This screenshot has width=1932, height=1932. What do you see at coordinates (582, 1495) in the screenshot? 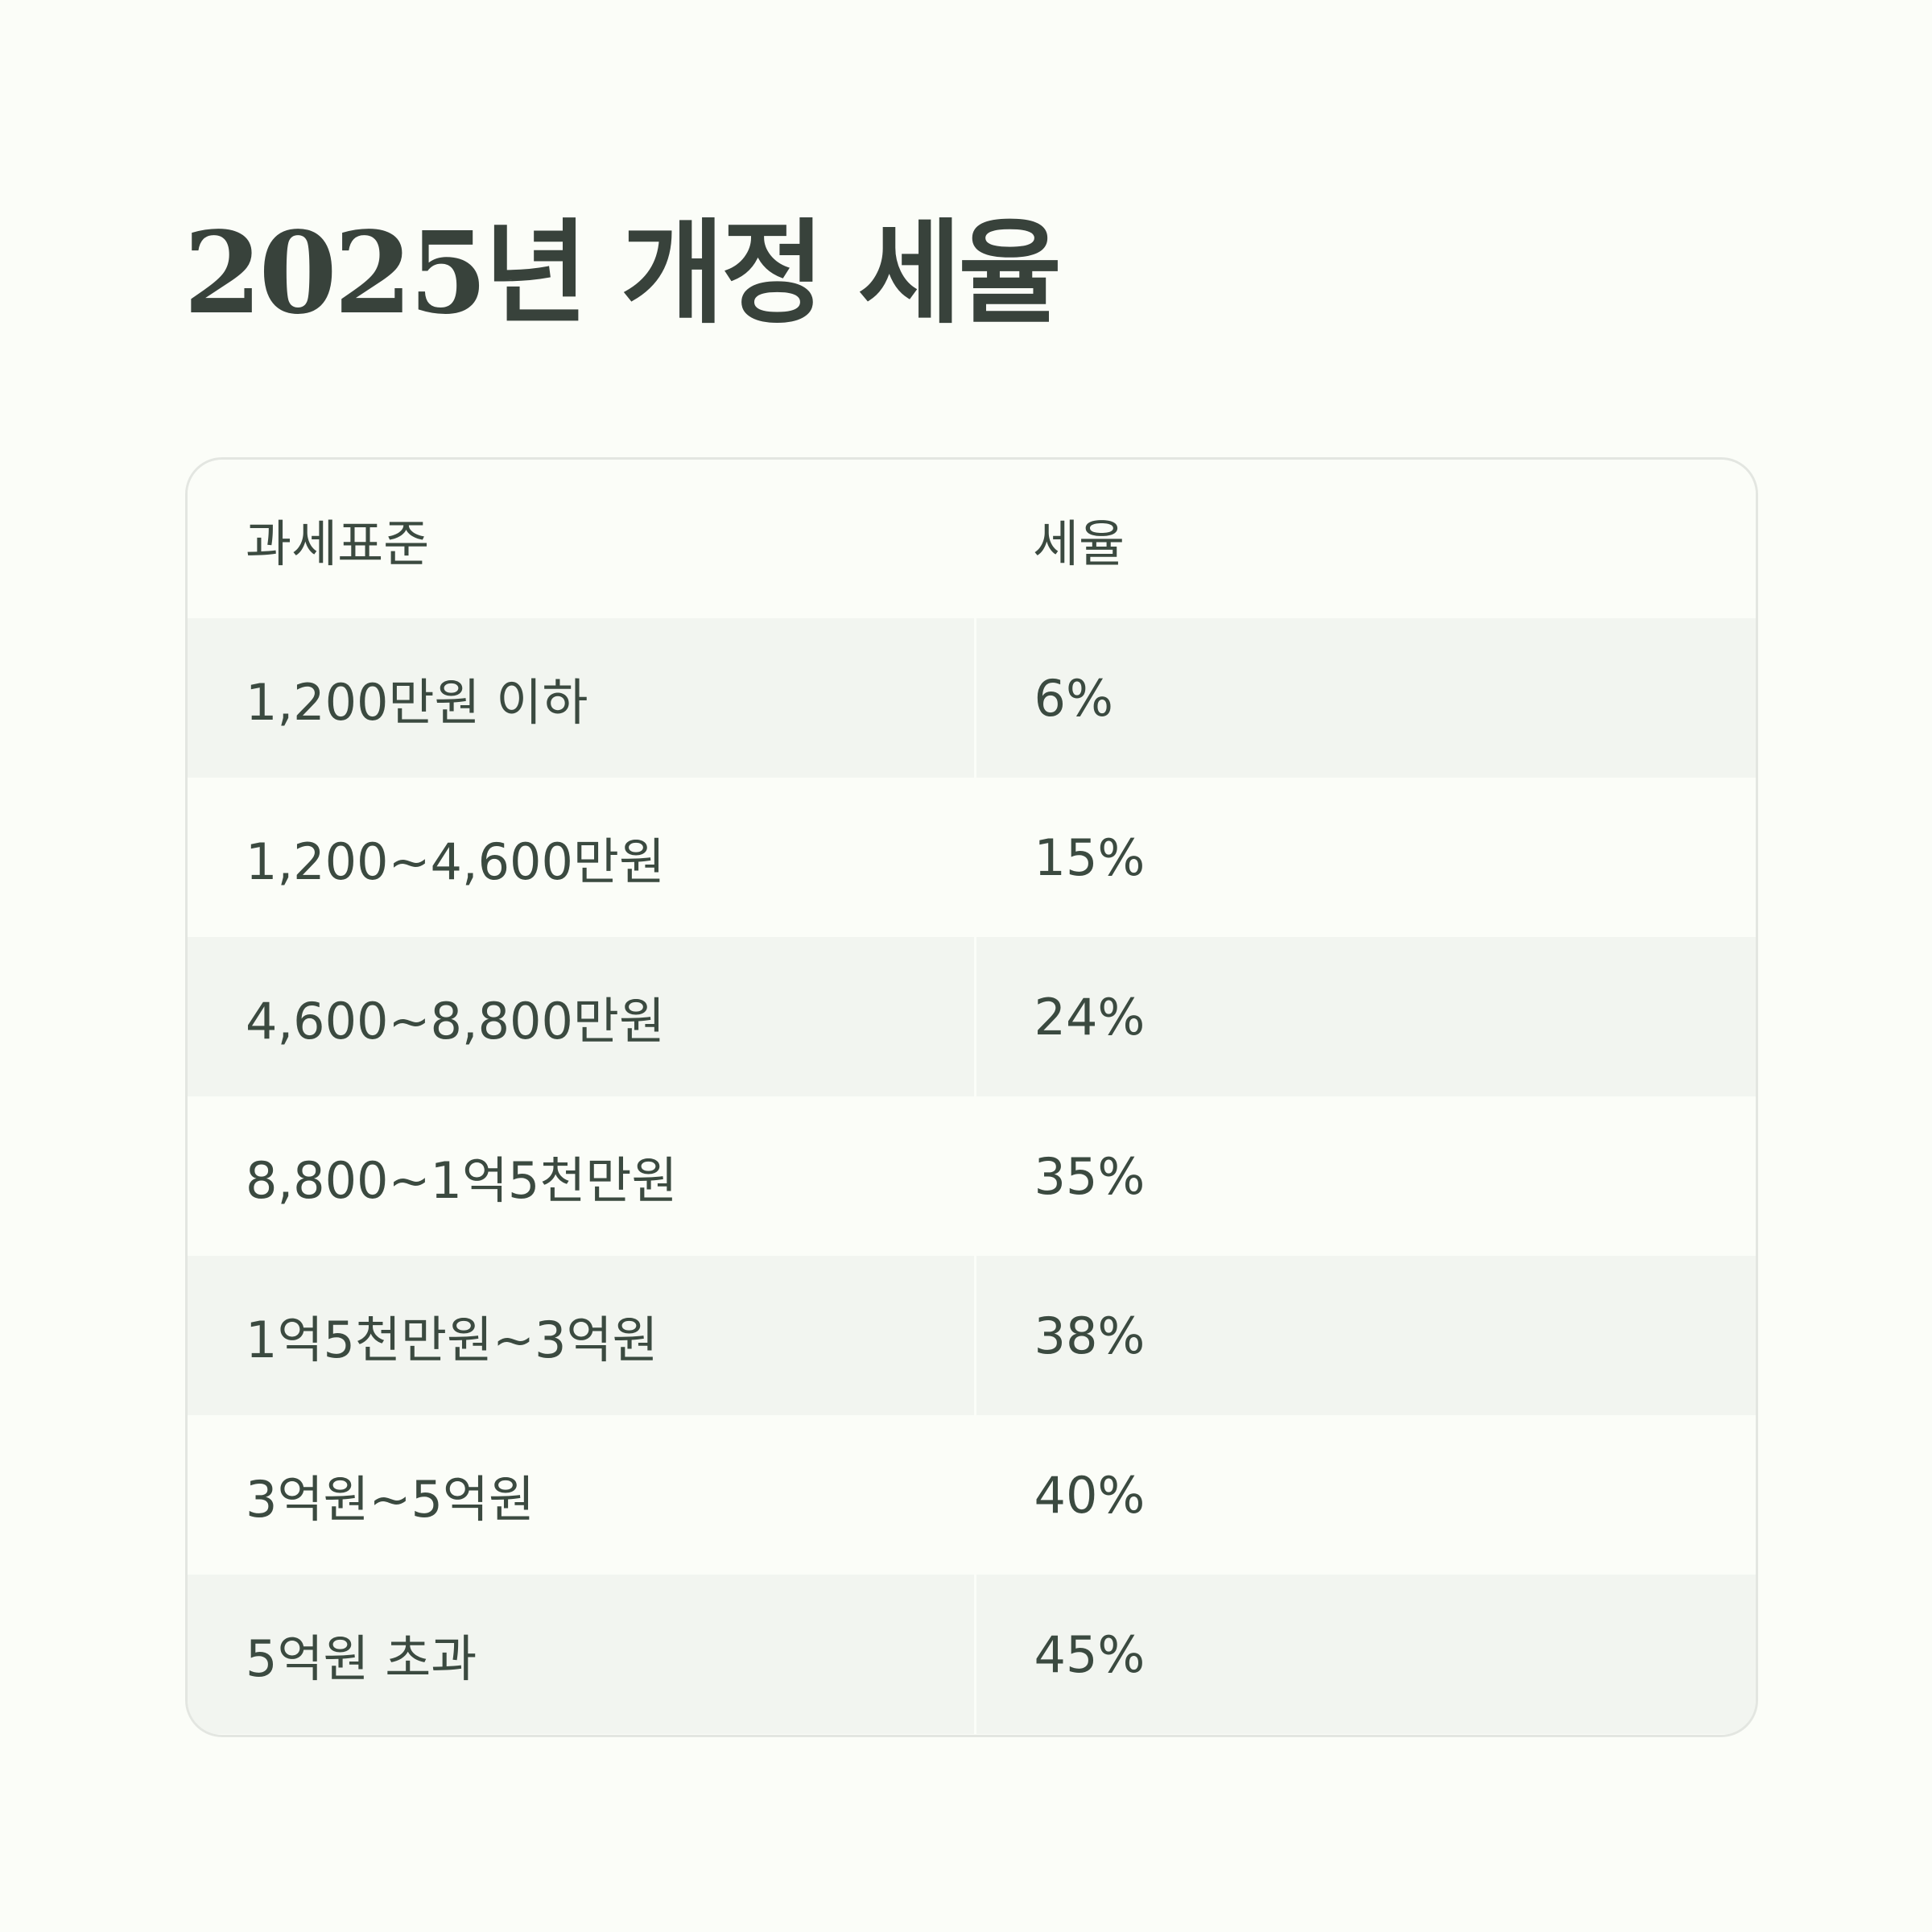
I see `tax-base-cell: 3억원~5억원` at bounding box center [582, 1495].